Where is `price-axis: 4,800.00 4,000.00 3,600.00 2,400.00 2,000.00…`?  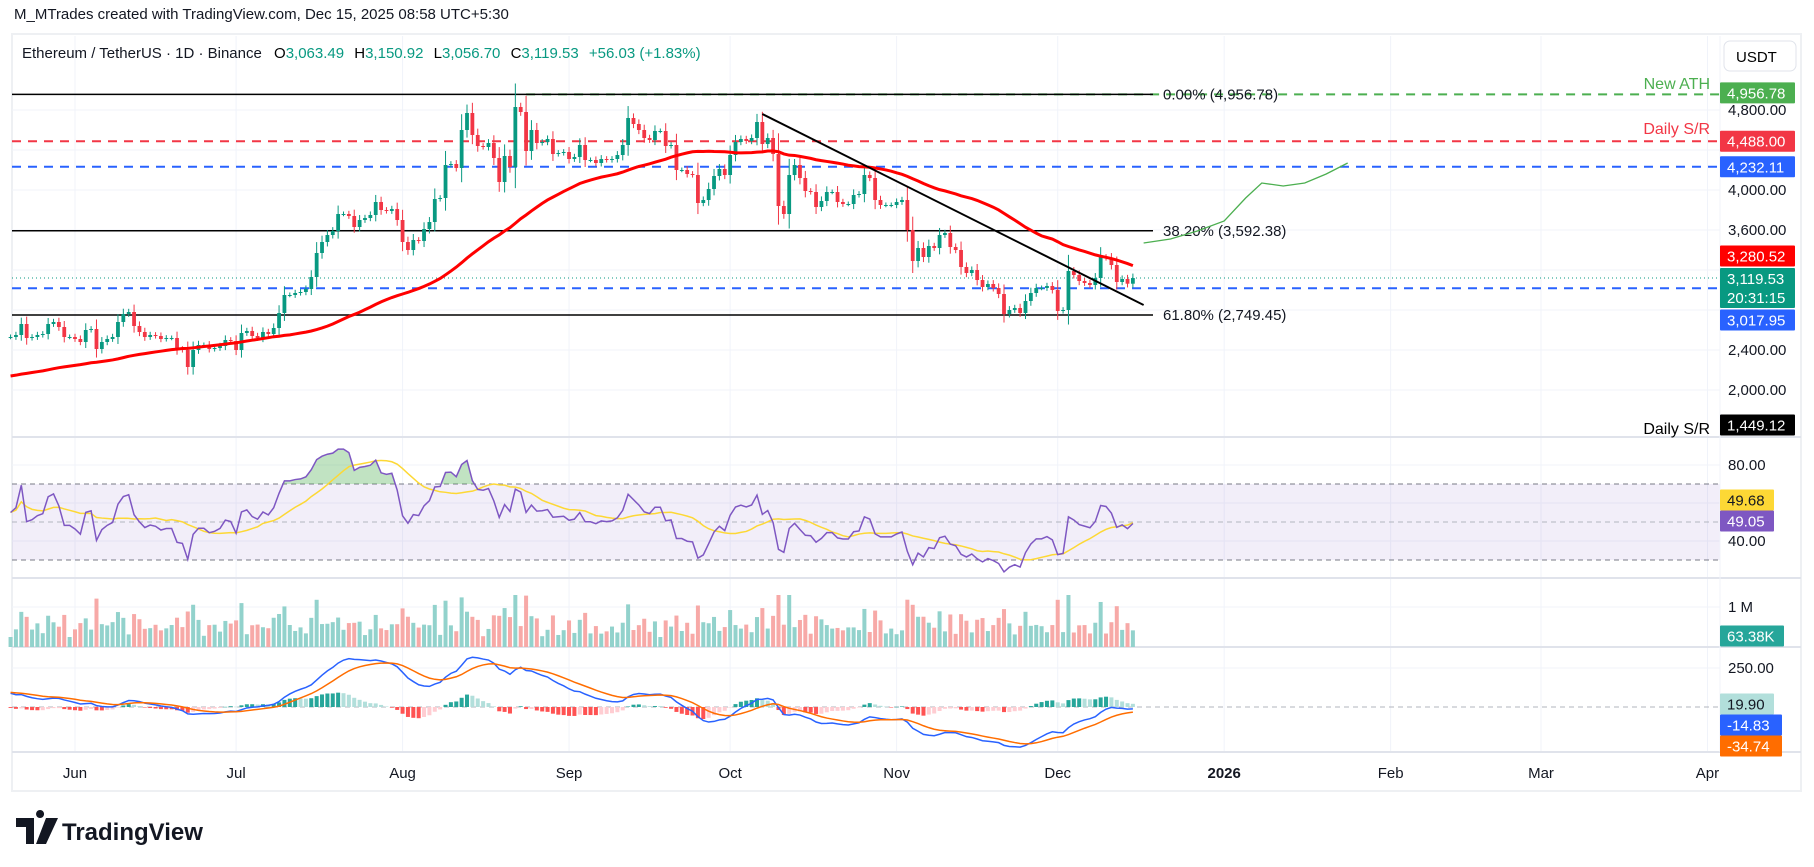
price-axis: 4,800.00 4,000.00 3,600.00 2,400.00 2,000.00… is located at coordinates (1757, 389).